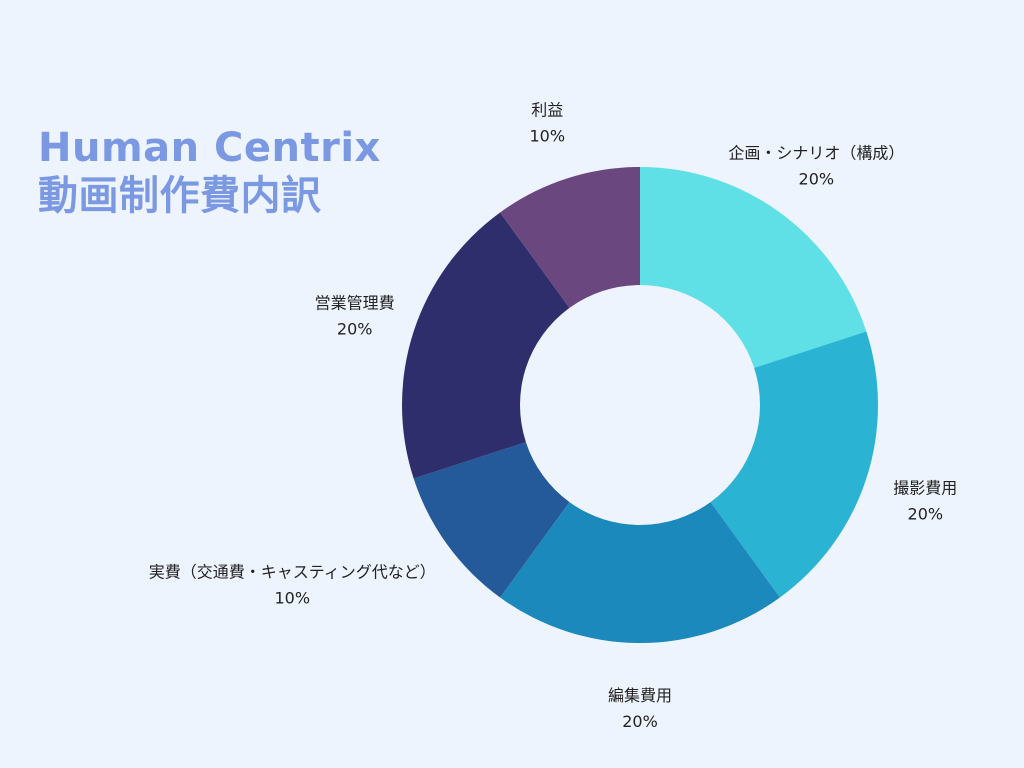 The height and width of the screenshot is (768, 1024). I want to click on slice-value-label-1: 20%, so click(817, 178).